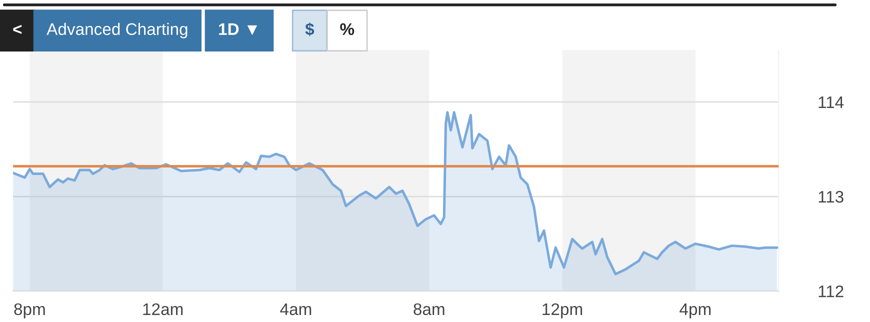  What do you see at coordinates (562, 310) in the screenshot?
I see `x-tick-label: 12pm` at bounding box center [562, 310].